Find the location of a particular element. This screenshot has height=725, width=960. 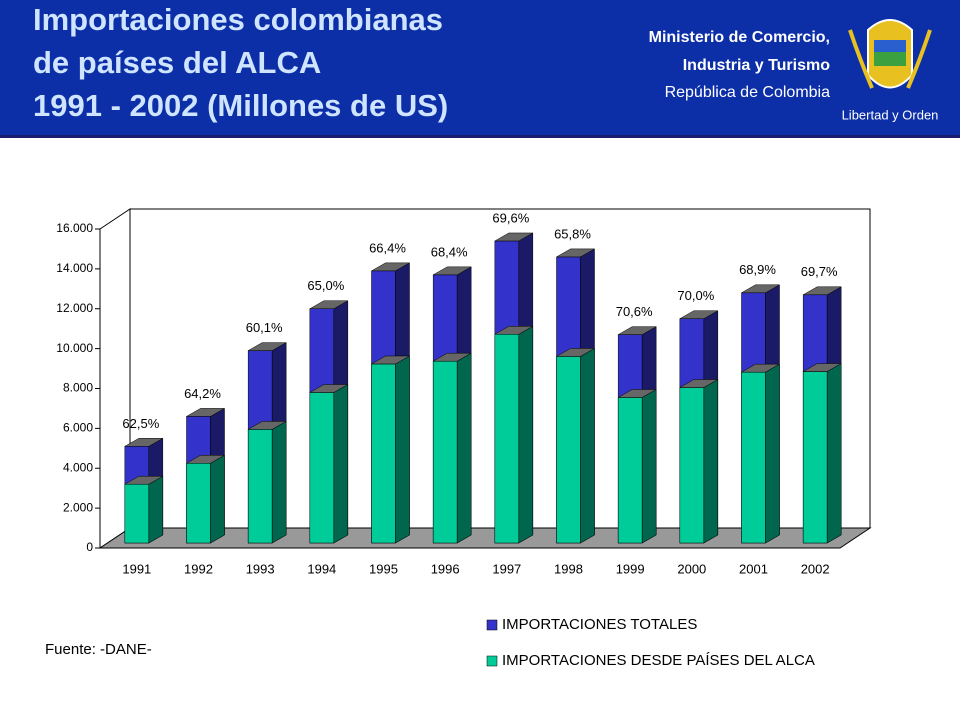

x-tick-label: 1993 is located at coordinates (260, 568).